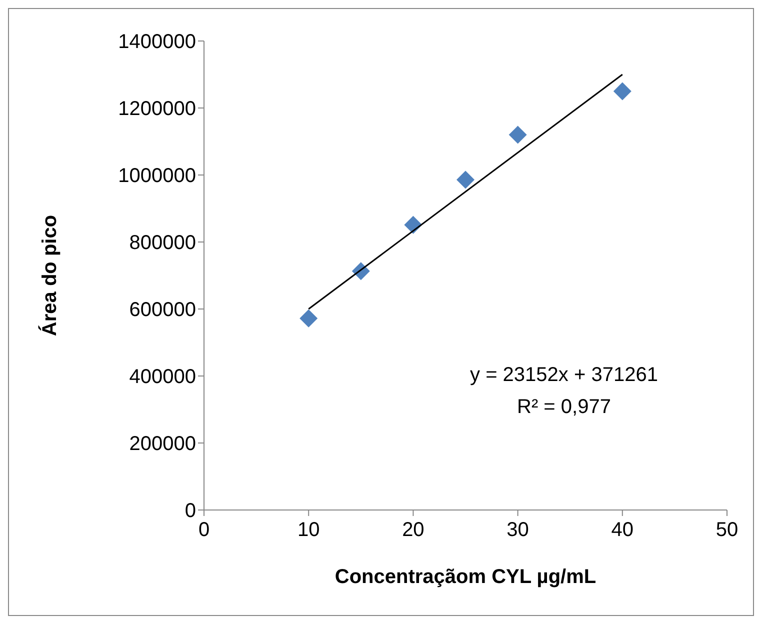 This screenshot has width=762, height=624. I want to click on y-tick-label: 200000, so click(162, 444).